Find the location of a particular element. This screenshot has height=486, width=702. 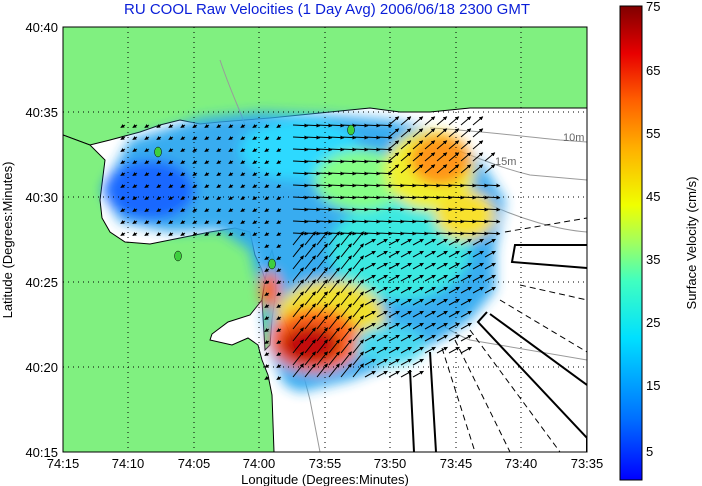

colorbar-tick-label: 65 is located at coordinates (653, 70).